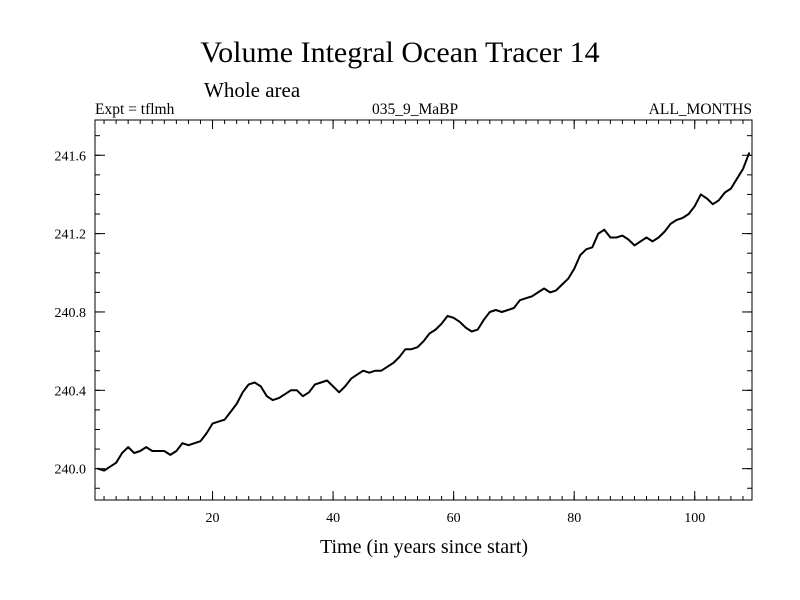  I want to click on y-tick-label: 240.0, so click(71, 470).